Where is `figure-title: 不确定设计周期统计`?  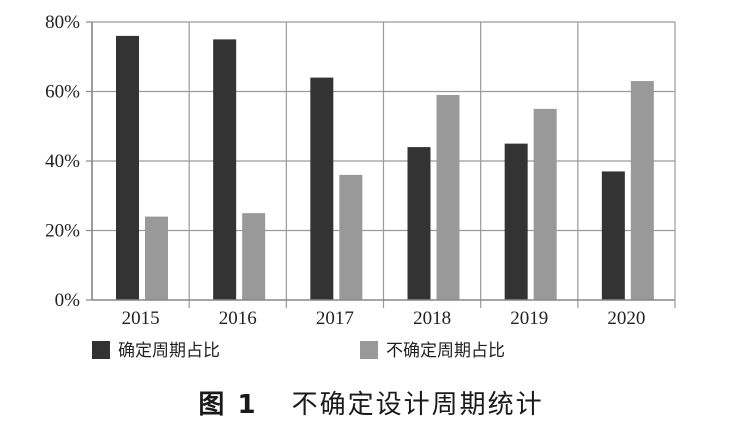
figure-title: 不确定设计周期统计 is located at coordinates (417, 405).